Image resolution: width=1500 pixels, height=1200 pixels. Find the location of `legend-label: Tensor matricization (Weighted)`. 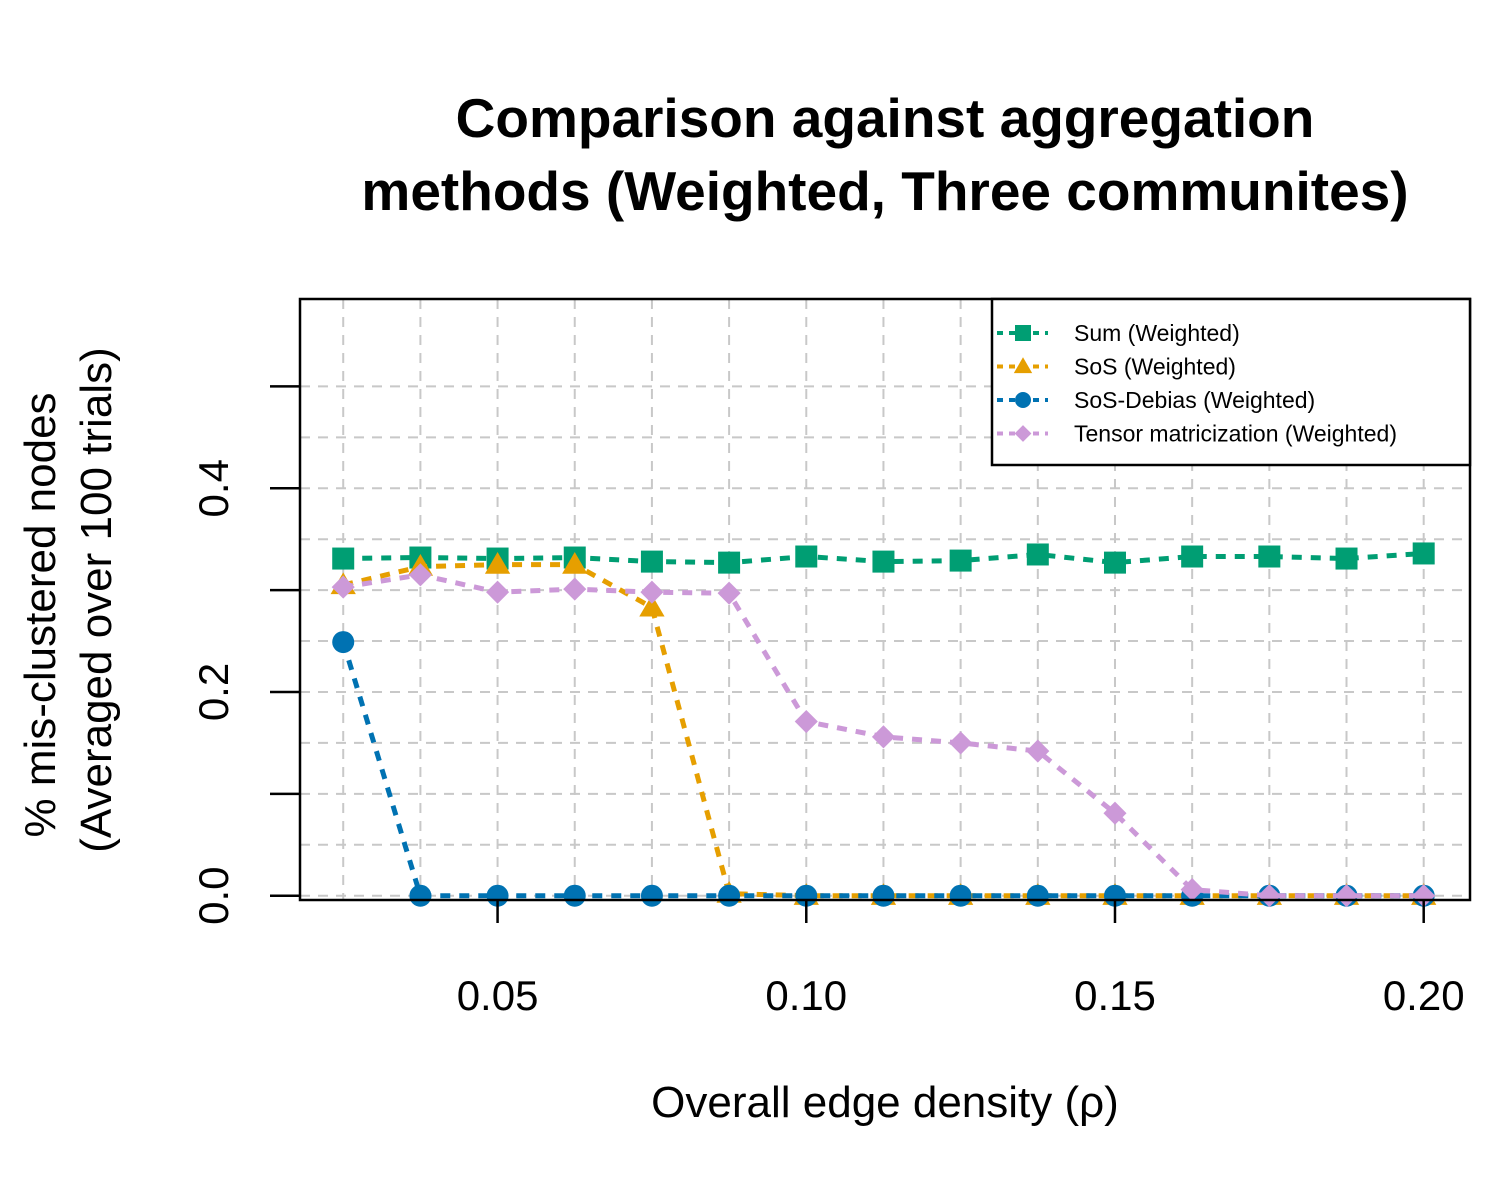

legend-label: Tensor matricization (Weighted) is located at coordinates (1235, 434).